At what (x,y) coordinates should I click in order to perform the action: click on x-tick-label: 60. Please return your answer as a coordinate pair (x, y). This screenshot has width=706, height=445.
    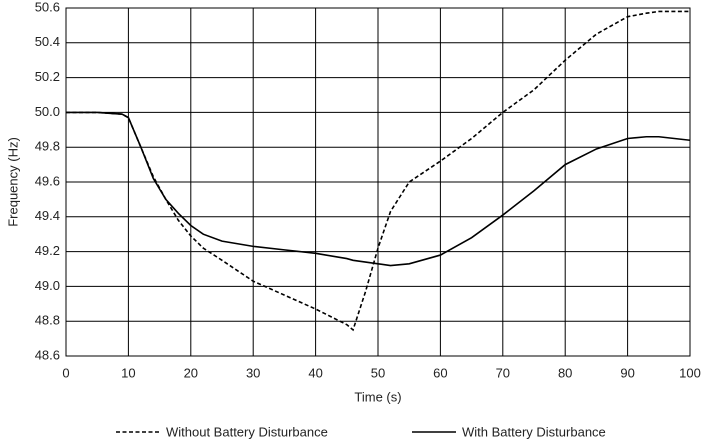
    Looking at the image, I should click on (440, 372).